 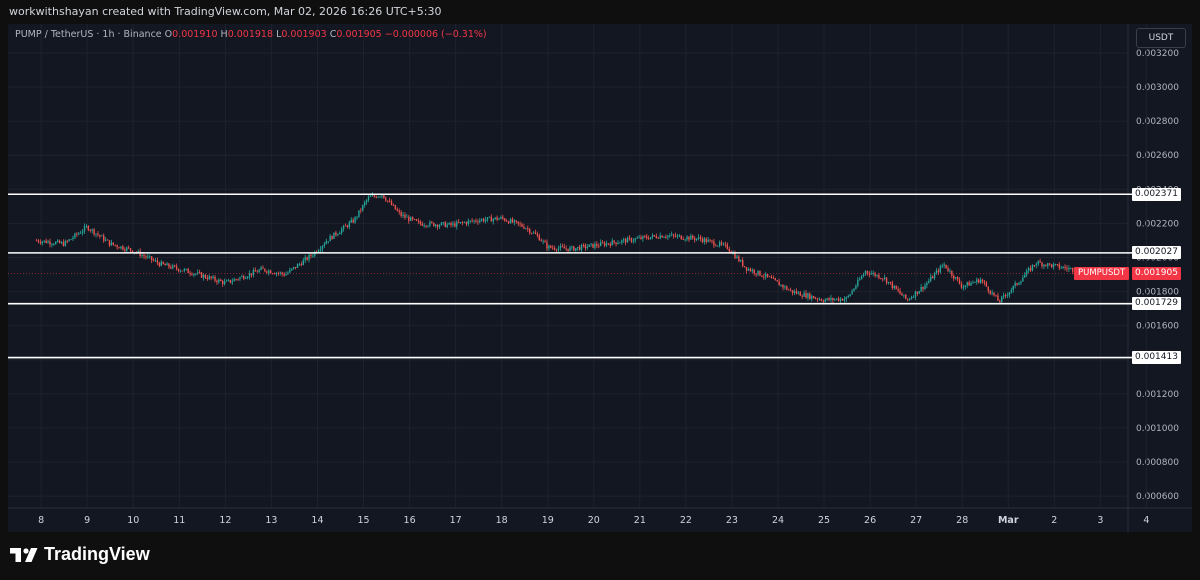 What do you see at coordinates (1156, 304) in the screenshot?
I see `level-tag-3: 0.001729` at bounding box center [1156, 304].